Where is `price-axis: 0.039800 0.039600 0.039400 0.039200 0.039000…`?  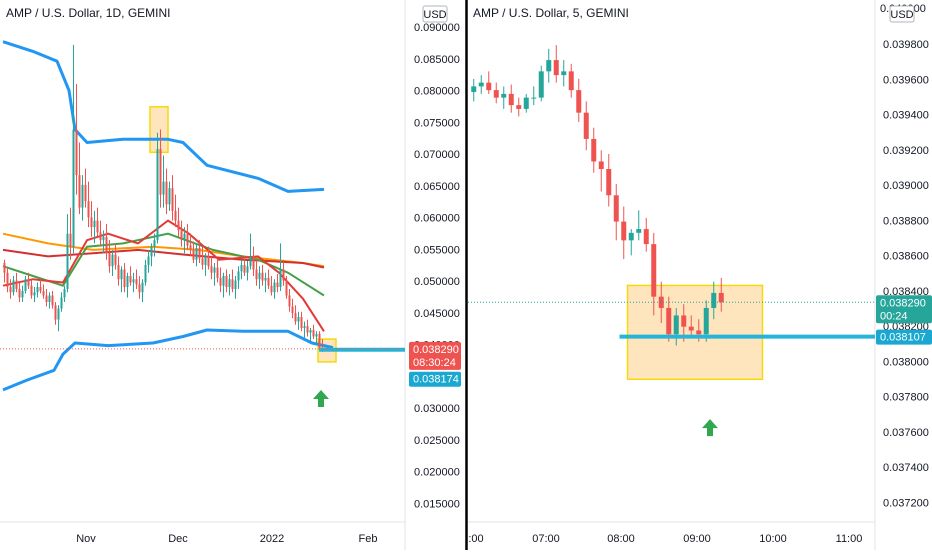 price-axis: 0.039800 0.039600 0.039400 0.039200 0.039000… is located at coordinates (906, 274).